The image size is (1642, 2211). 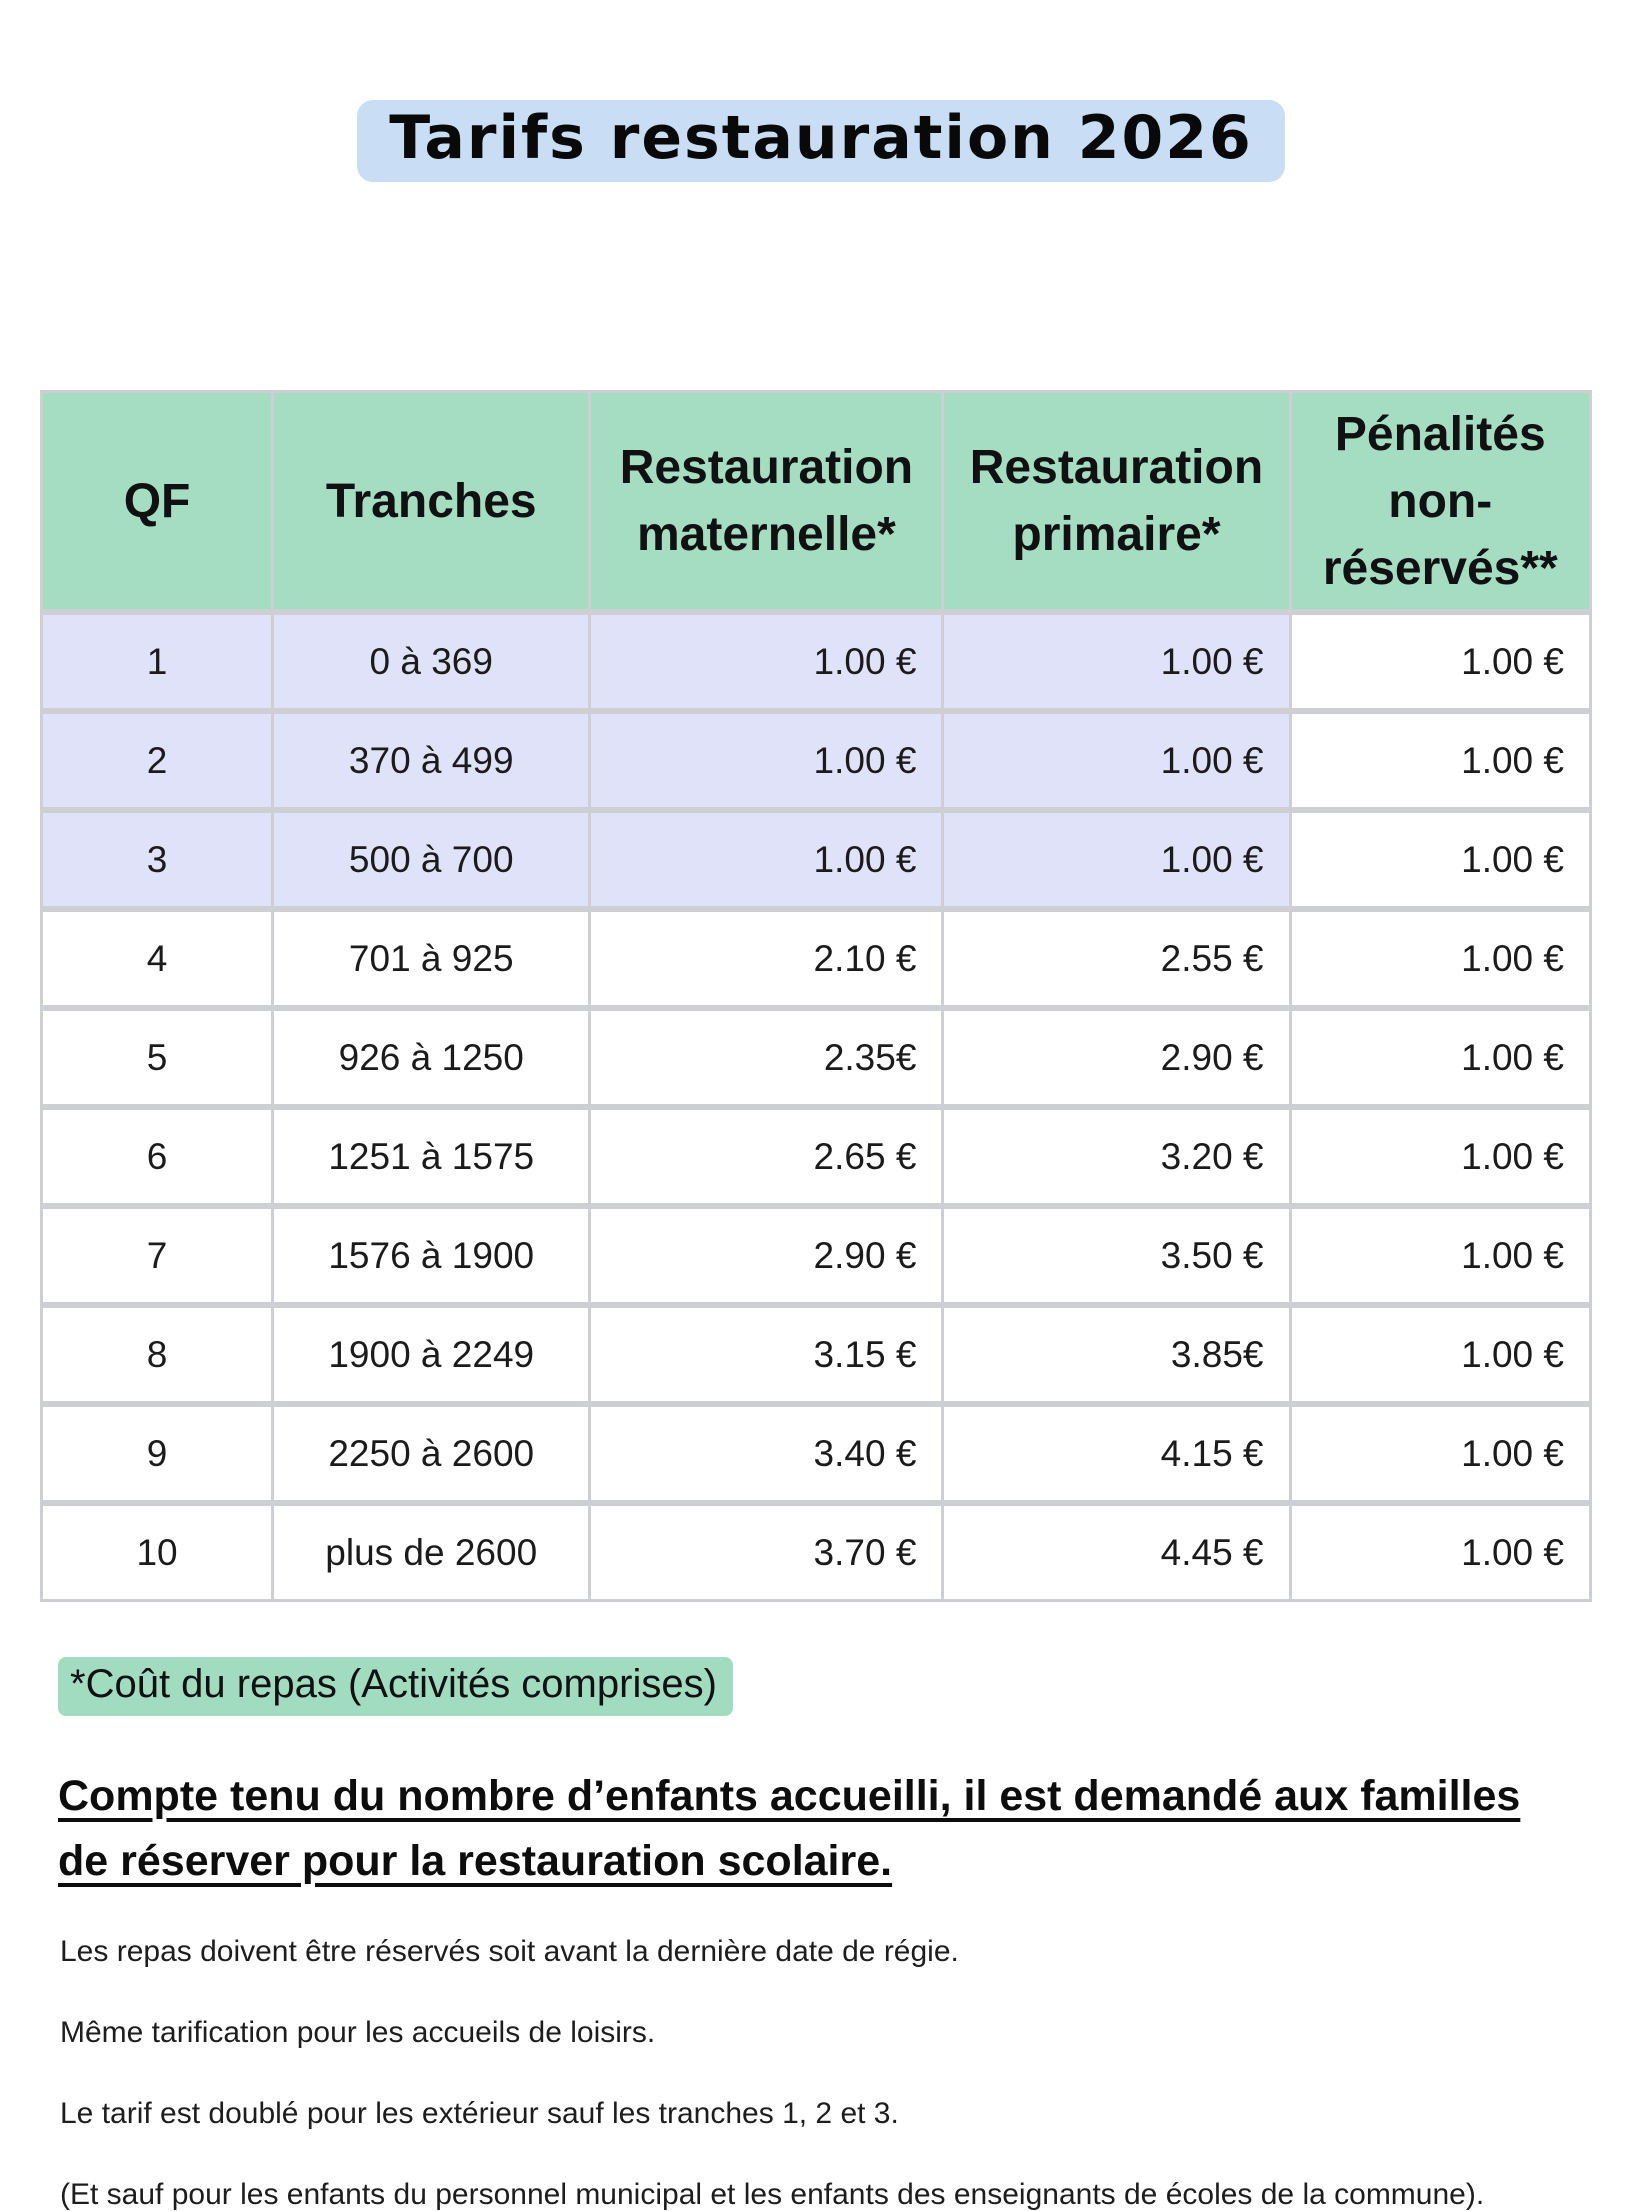 What do you see at coordinates (431, 761) in the screenshot?
I see `tranche-cell: 370 à 499` at bounding box center [431, 761].